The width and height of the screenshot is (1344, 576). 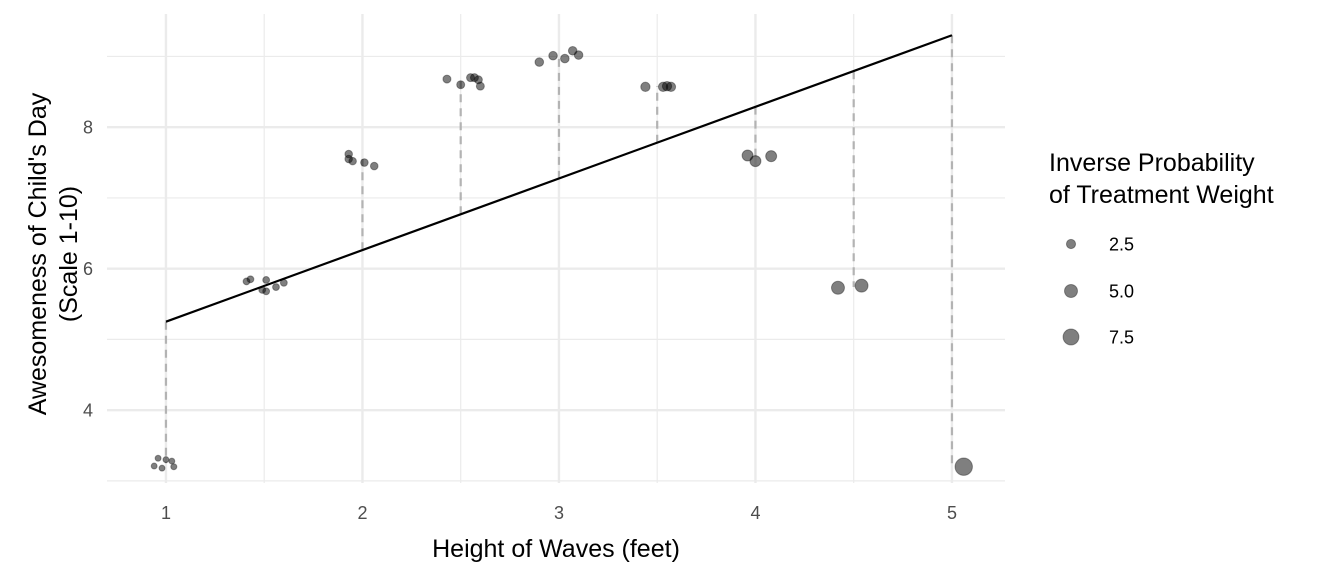 I want to click on y-tick-label: 8, so click(x=88, y=128).